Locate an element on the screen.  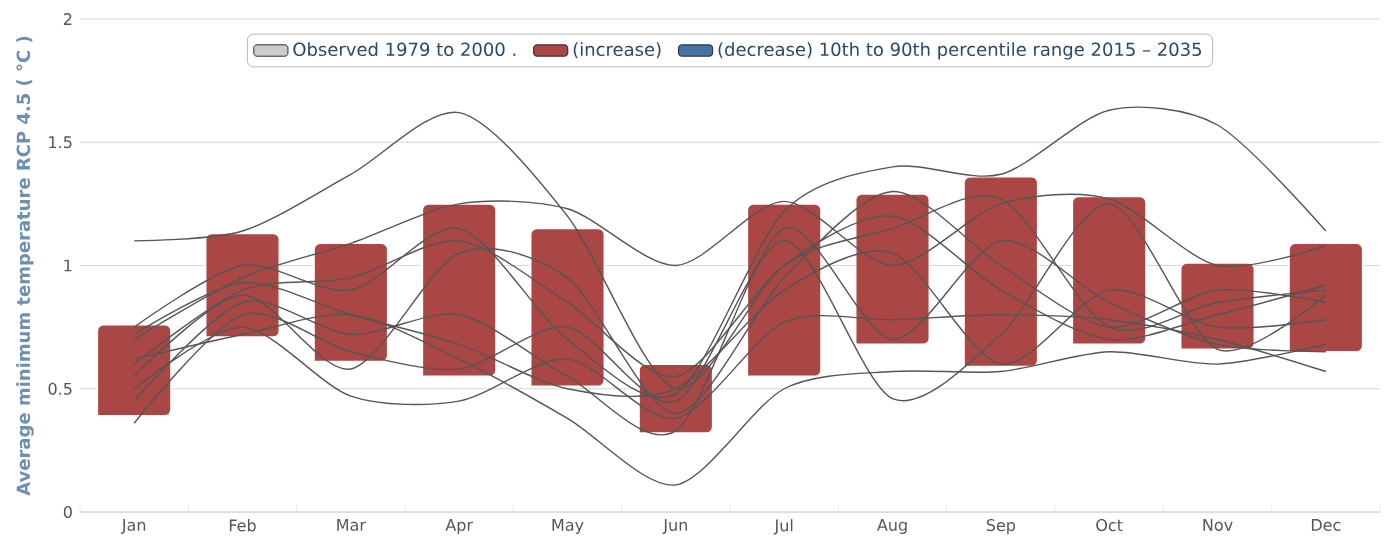
x-tick-label: Sep is located at coordinates (1001, 527).